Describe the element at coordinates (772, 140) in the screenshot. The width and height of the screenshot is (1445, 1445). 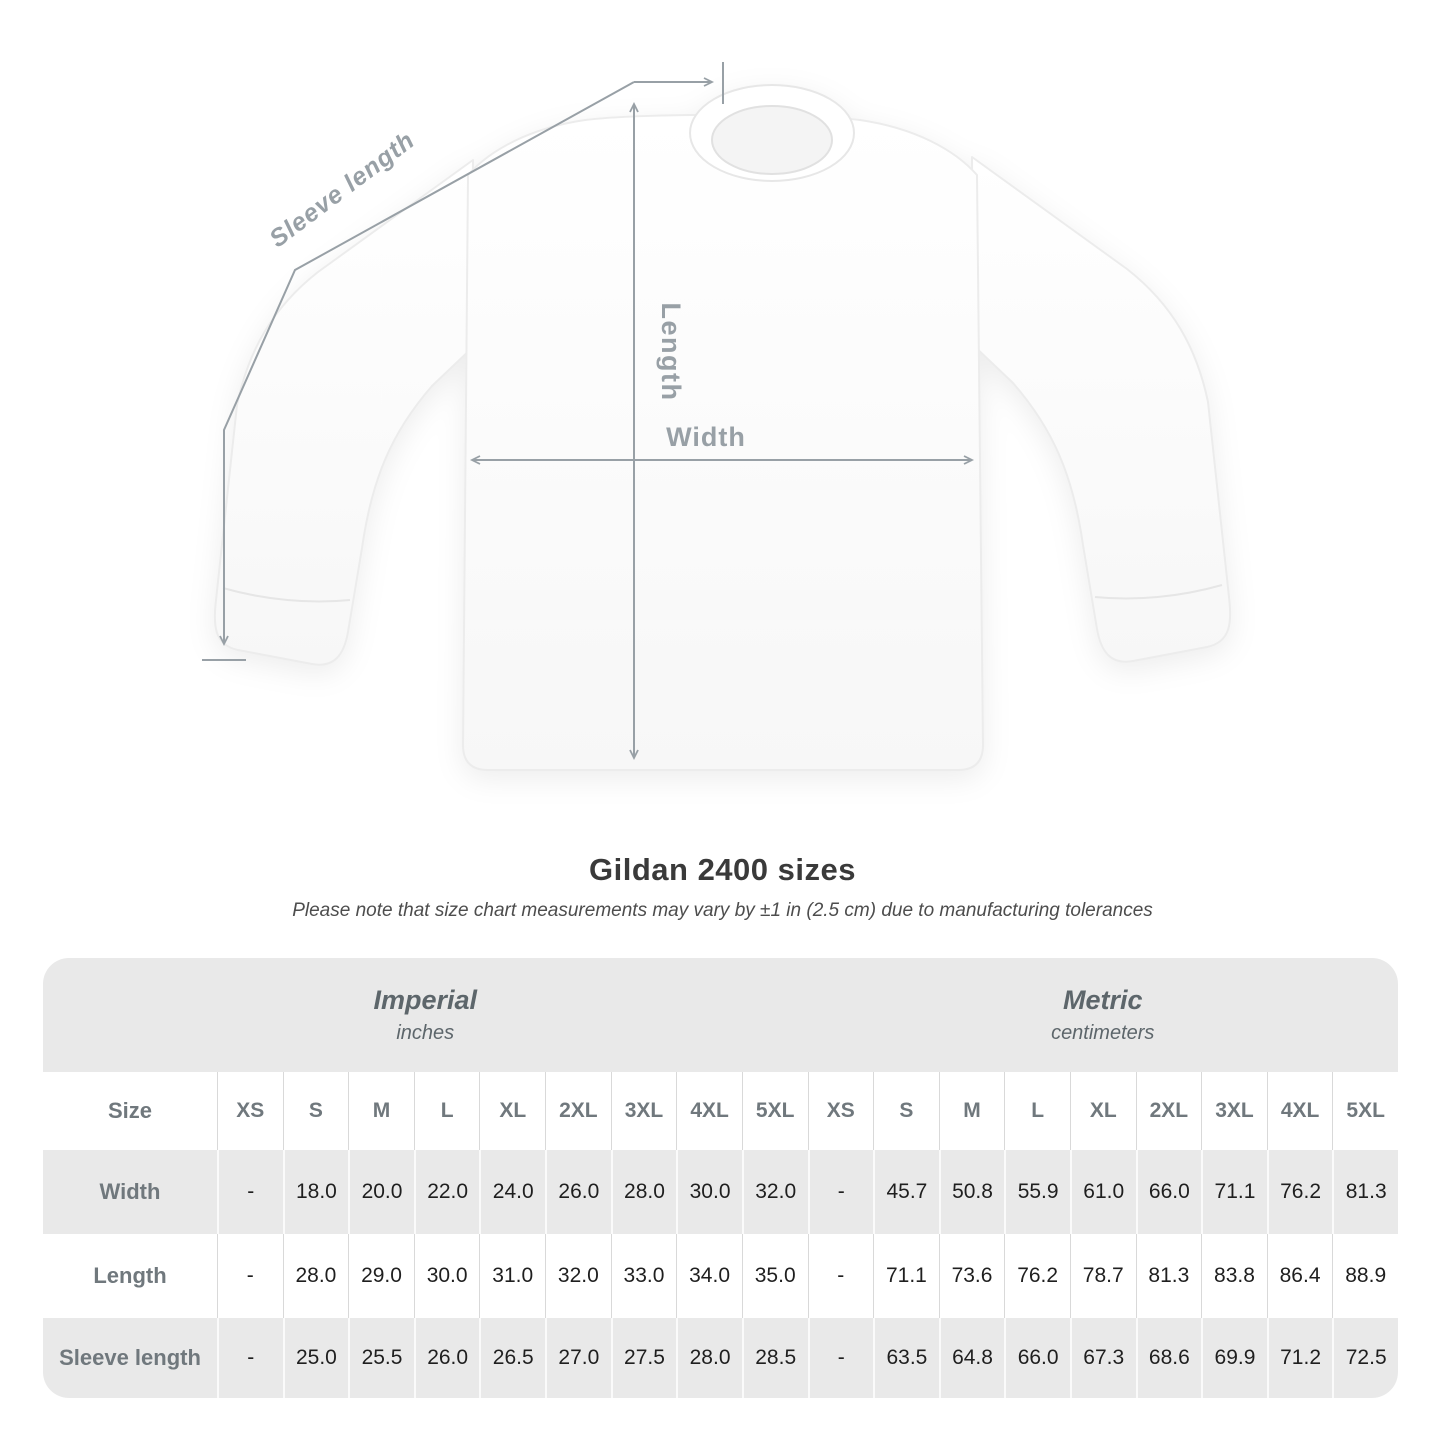
I see `shirt-collar-inner` at that location.